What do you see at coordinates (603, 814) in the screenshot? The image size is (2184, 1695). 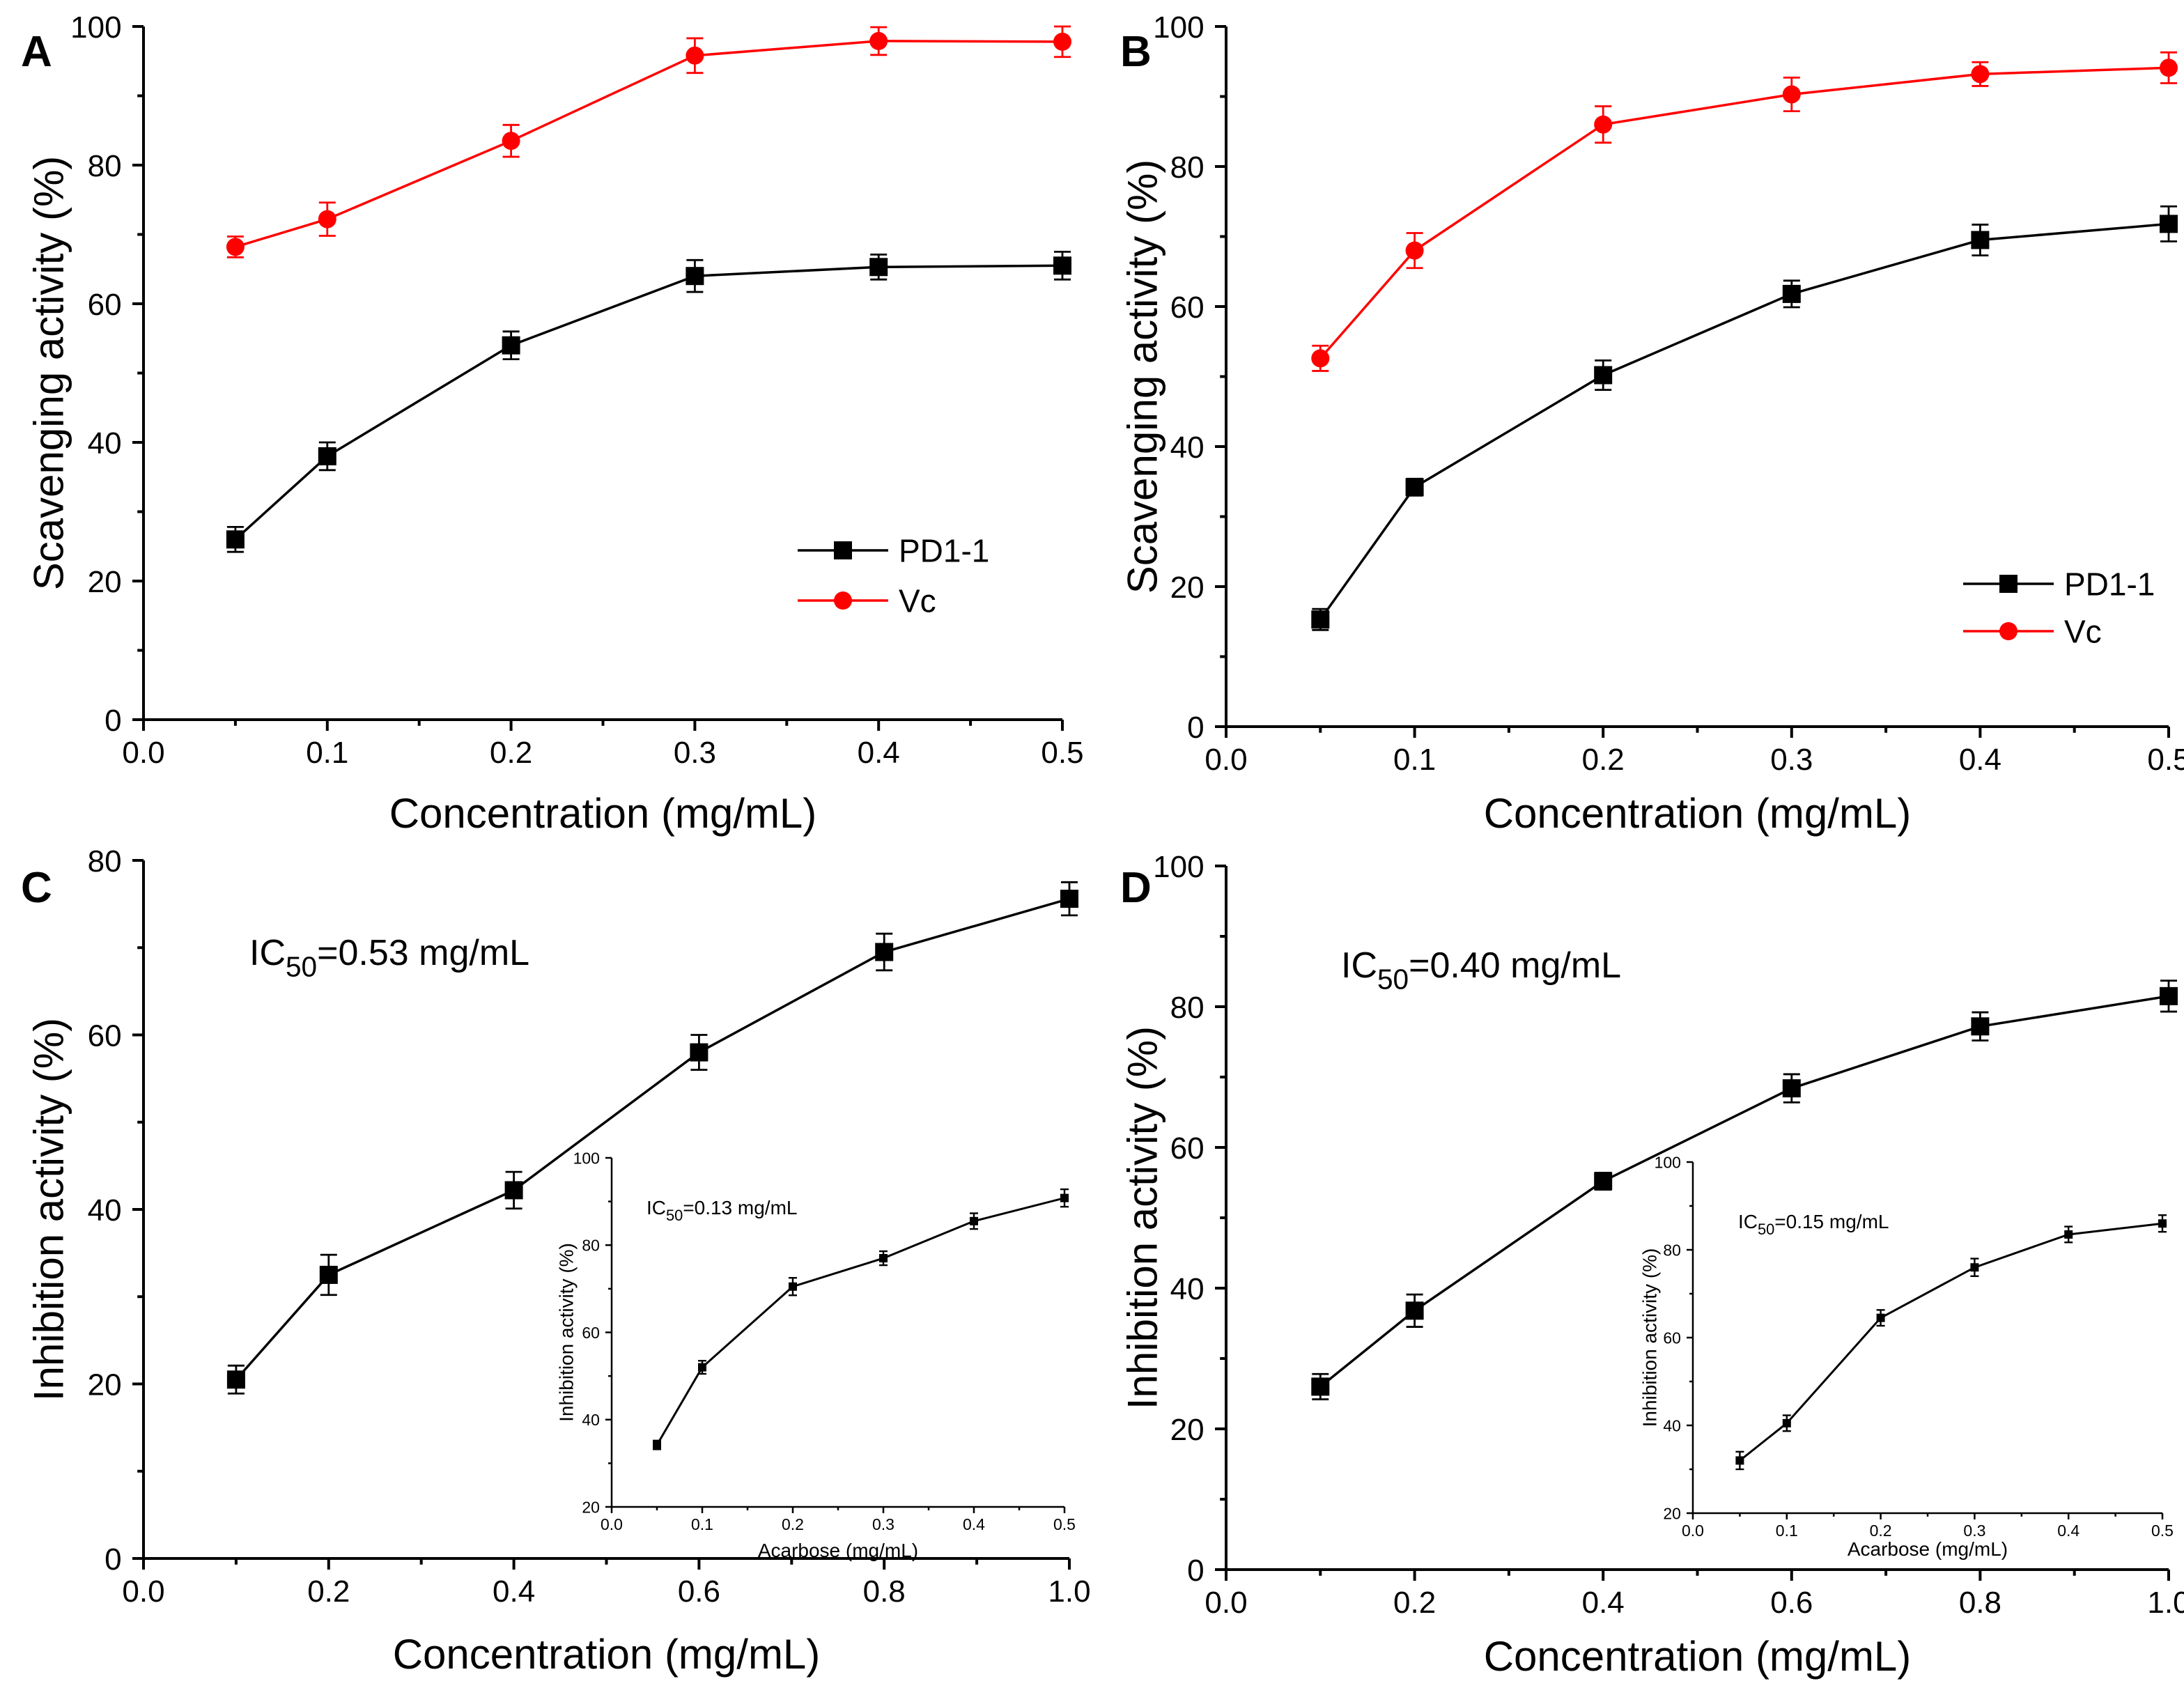 I see `panel-a-x-axis-label: Concentration (mg/mL)` at bounding box center [603, 814].